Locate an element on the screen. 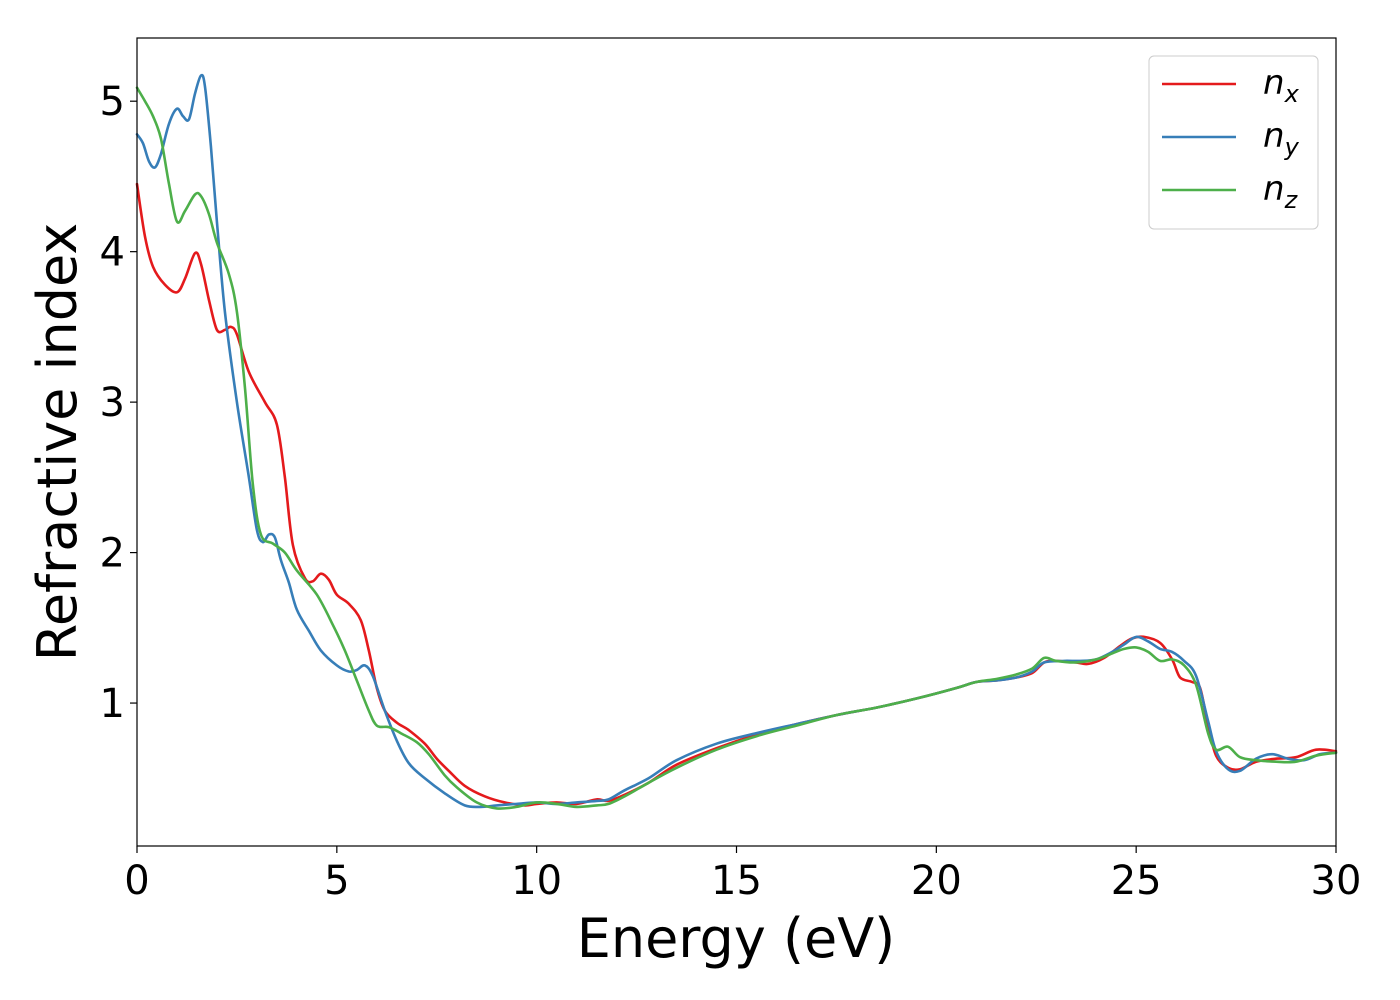  x-axis-label: Energy (eV) is located at coordinates (736, 938).